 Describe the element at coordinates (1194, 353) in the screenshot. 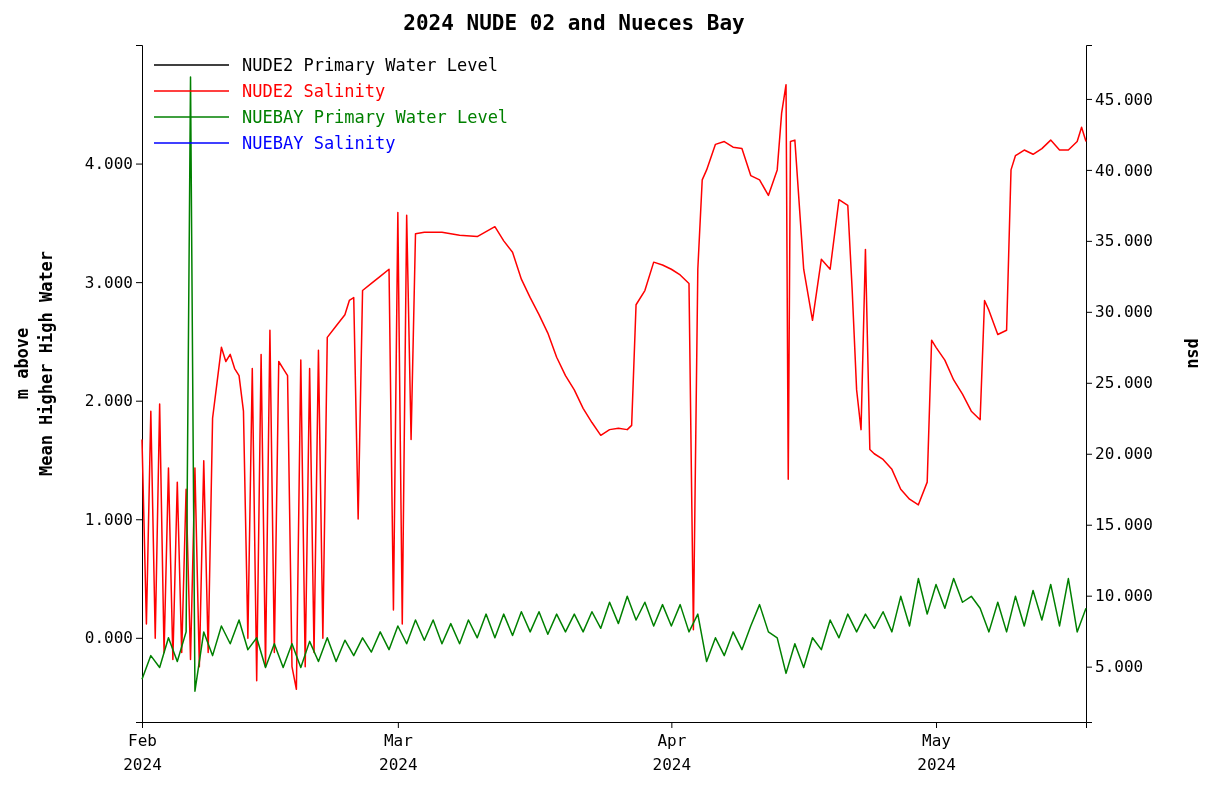

I see `y2-axis-title: psu` at that location.